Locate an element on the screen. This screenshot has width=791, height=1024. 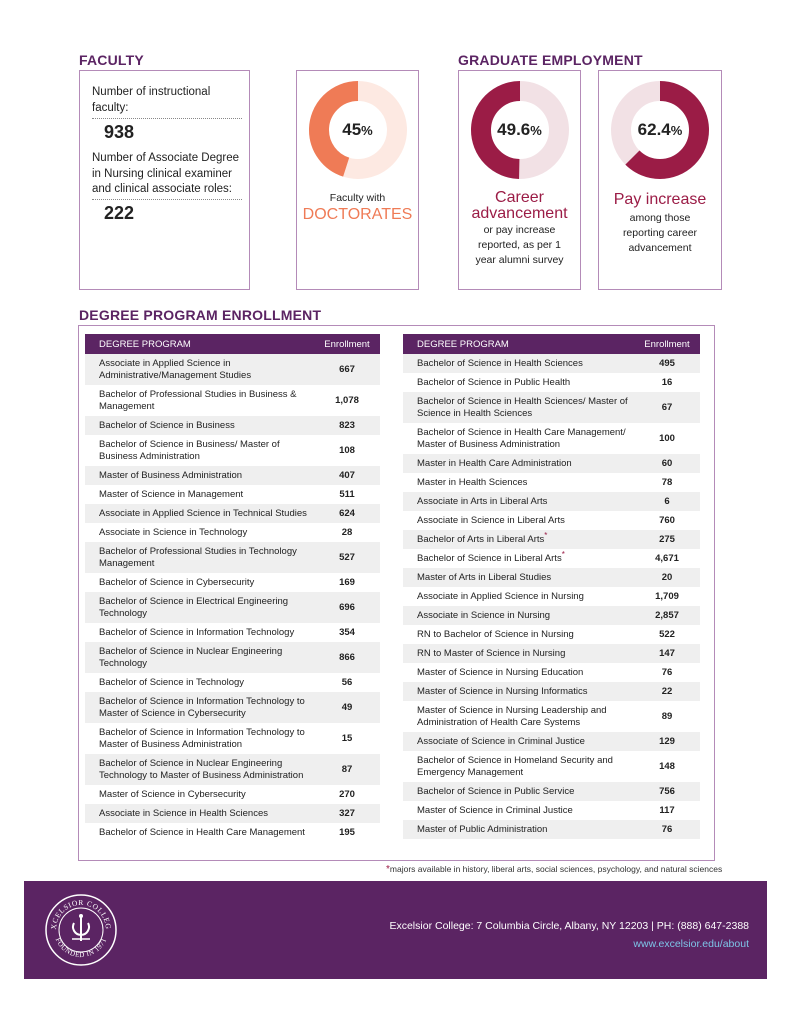
doctorates-donut-arc is located at coordinates (358, 130).